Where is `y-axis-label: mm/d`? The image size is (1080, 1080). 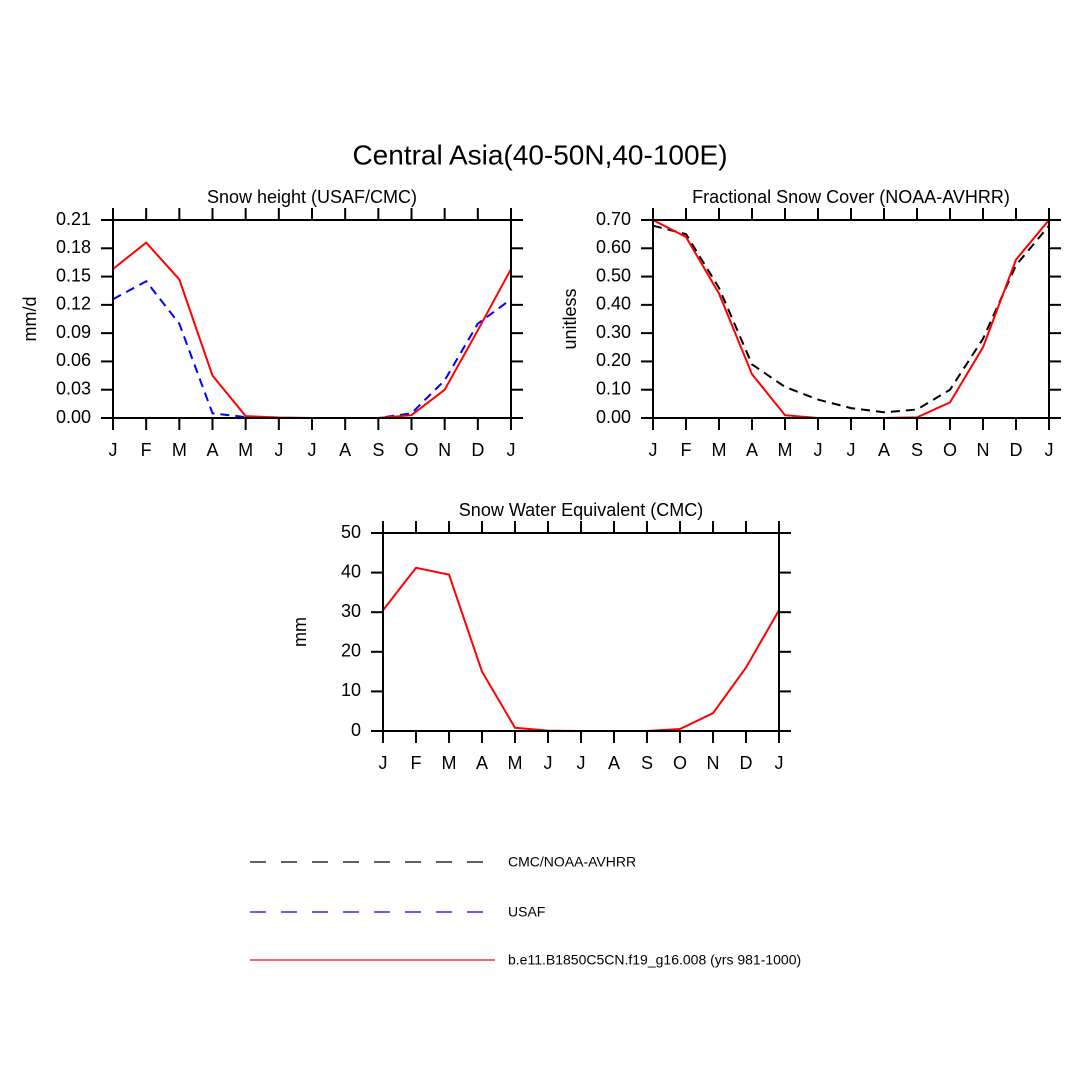
y-axis-label: mm/d is located at coordinates (30, 319).